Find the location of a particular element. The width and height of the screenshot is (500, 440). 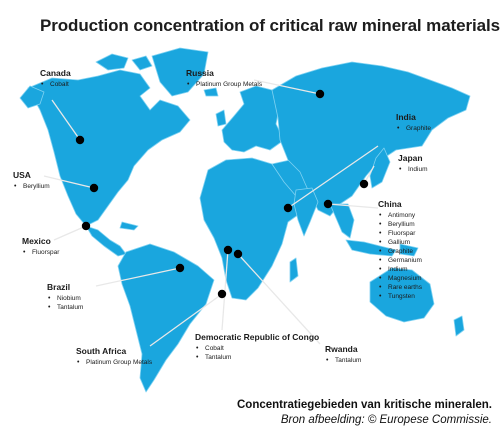

label-usa-mineral: Beryllium is located at coordinates (31, 186).